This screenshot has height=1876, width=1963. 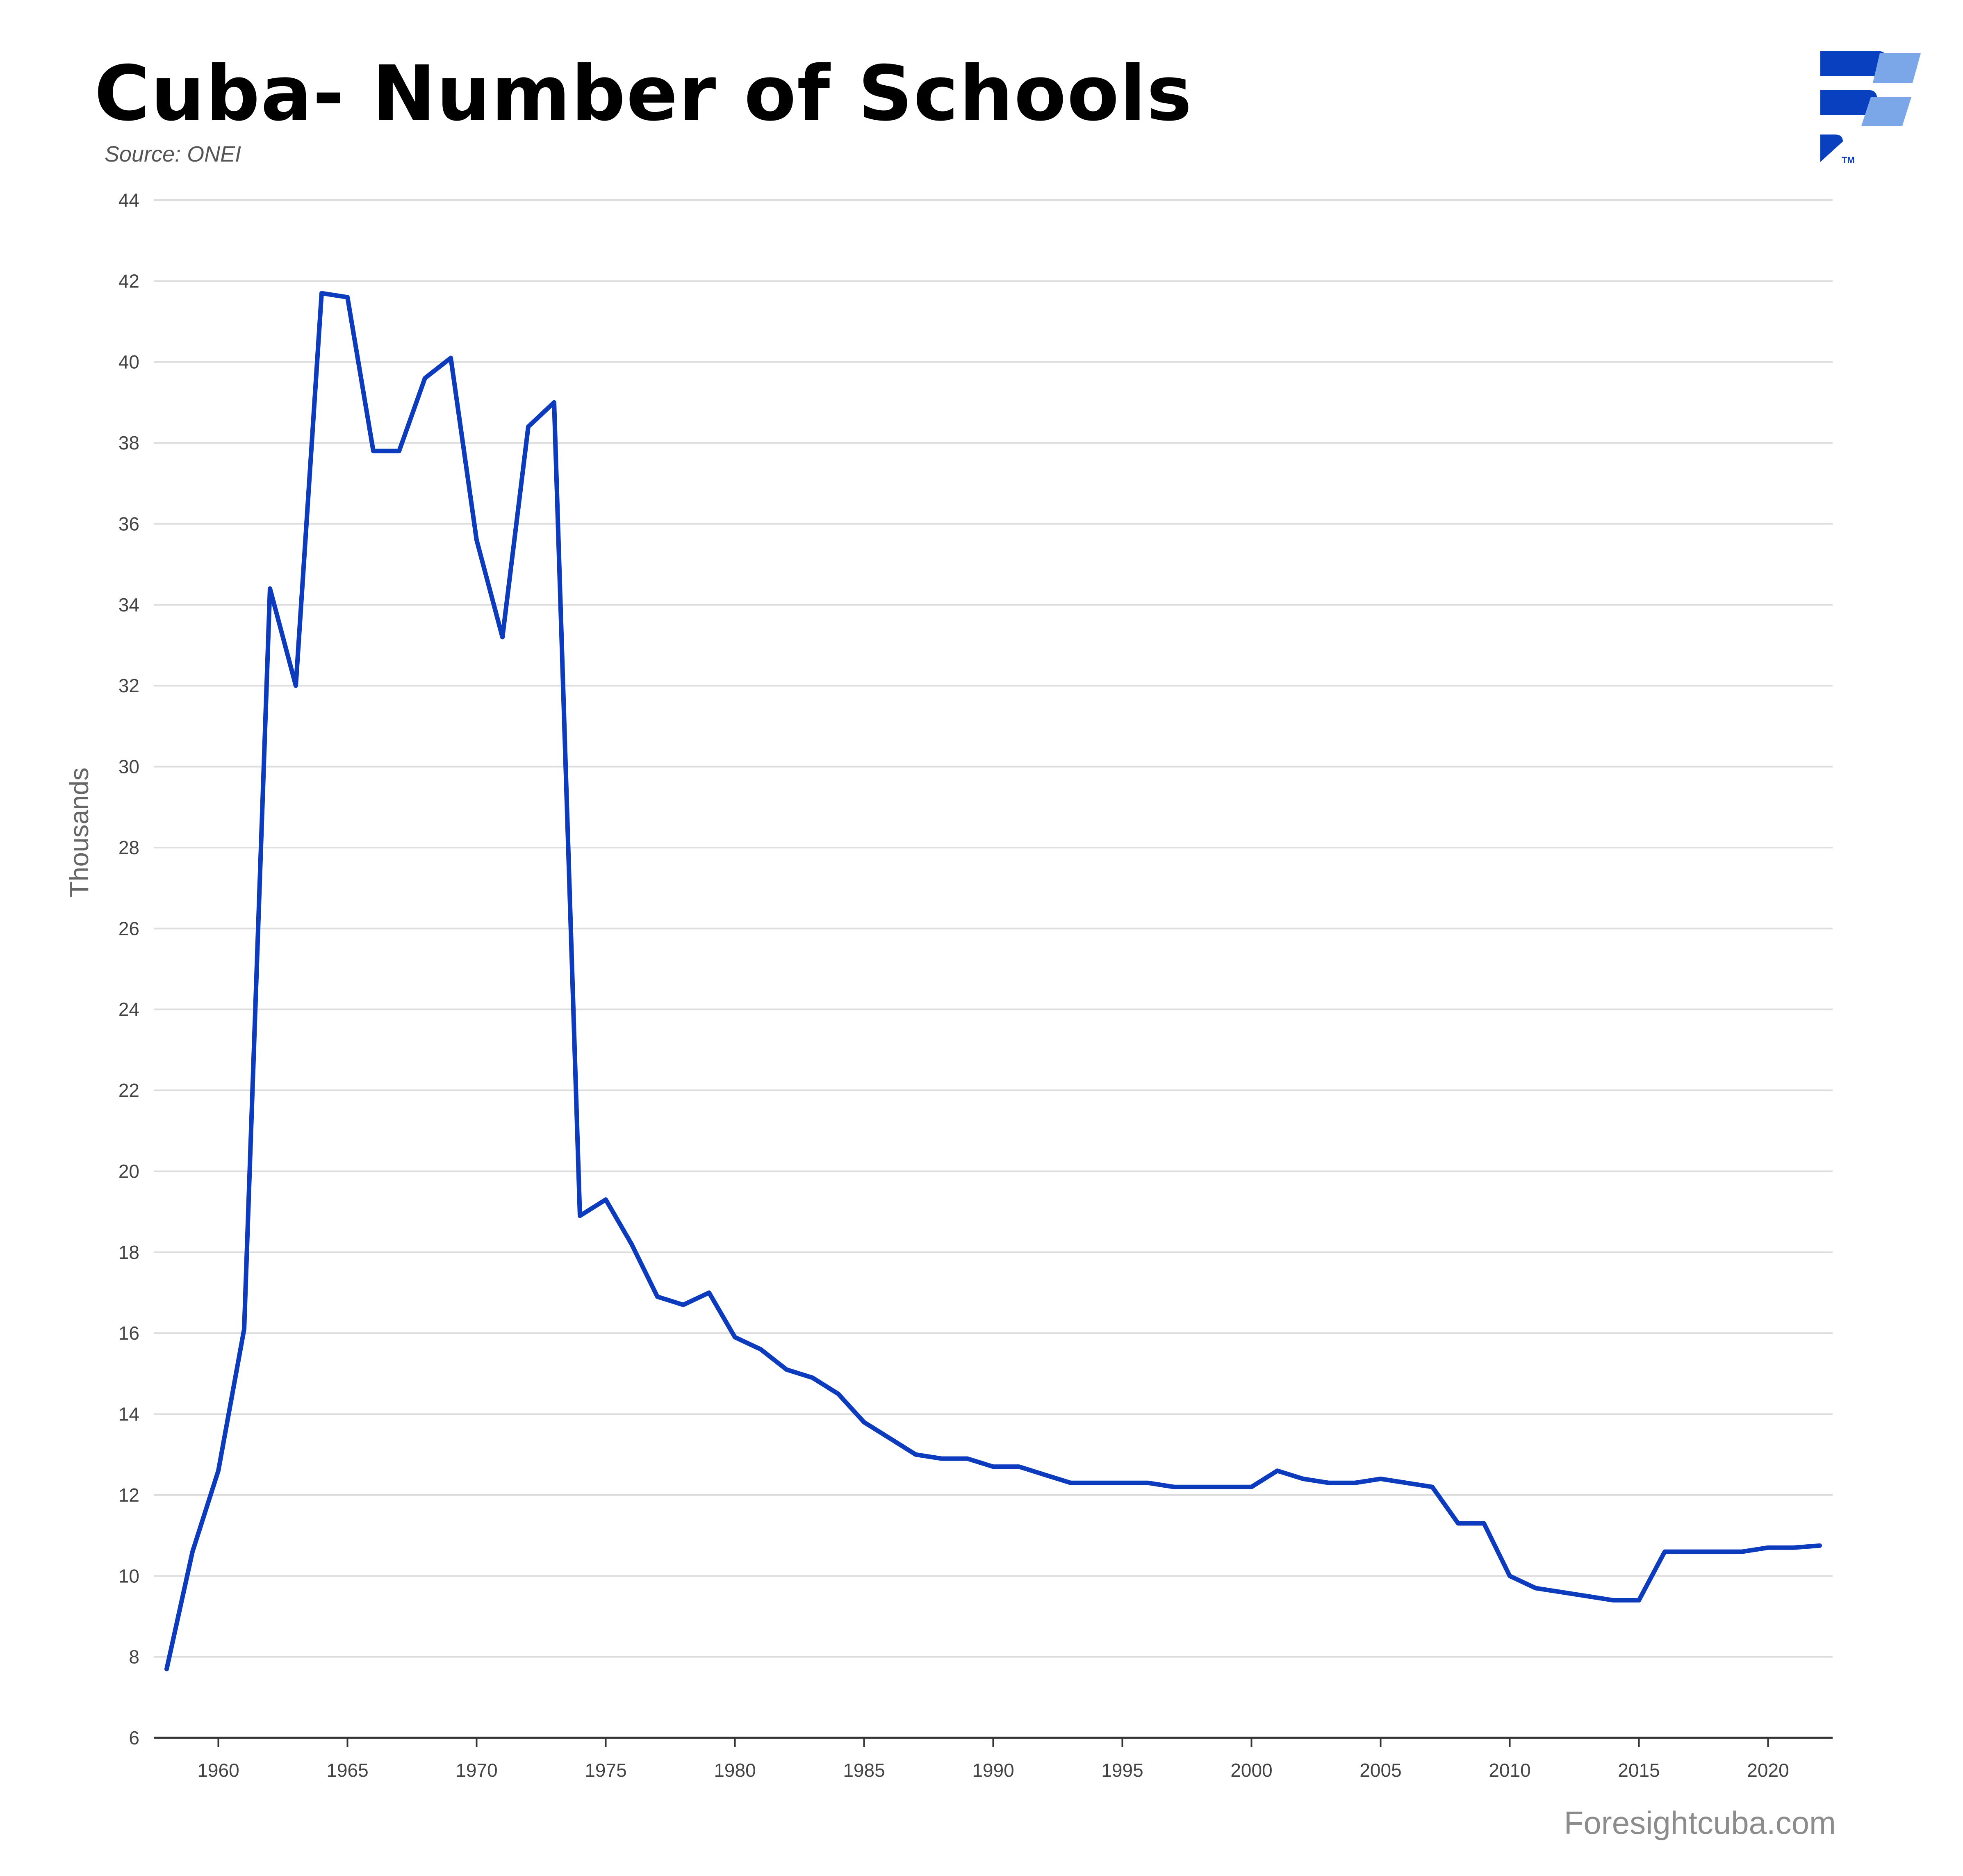 I want to click on y-tick-label: 40, so click(x=128, y=362).